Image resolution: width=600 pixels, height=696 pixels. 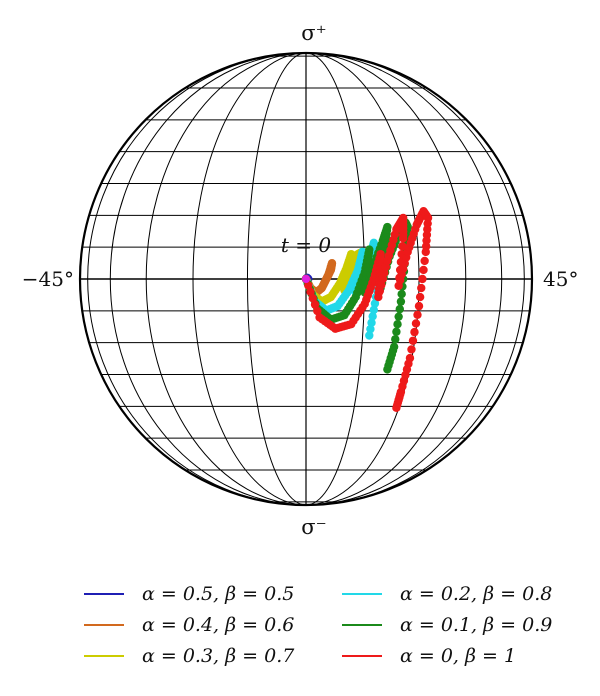 What do you see at coordinates (218, 593) in the screenshot?
I see `legend-label: α = 0.5, β = 0.5` at bounding box center [218, 593].